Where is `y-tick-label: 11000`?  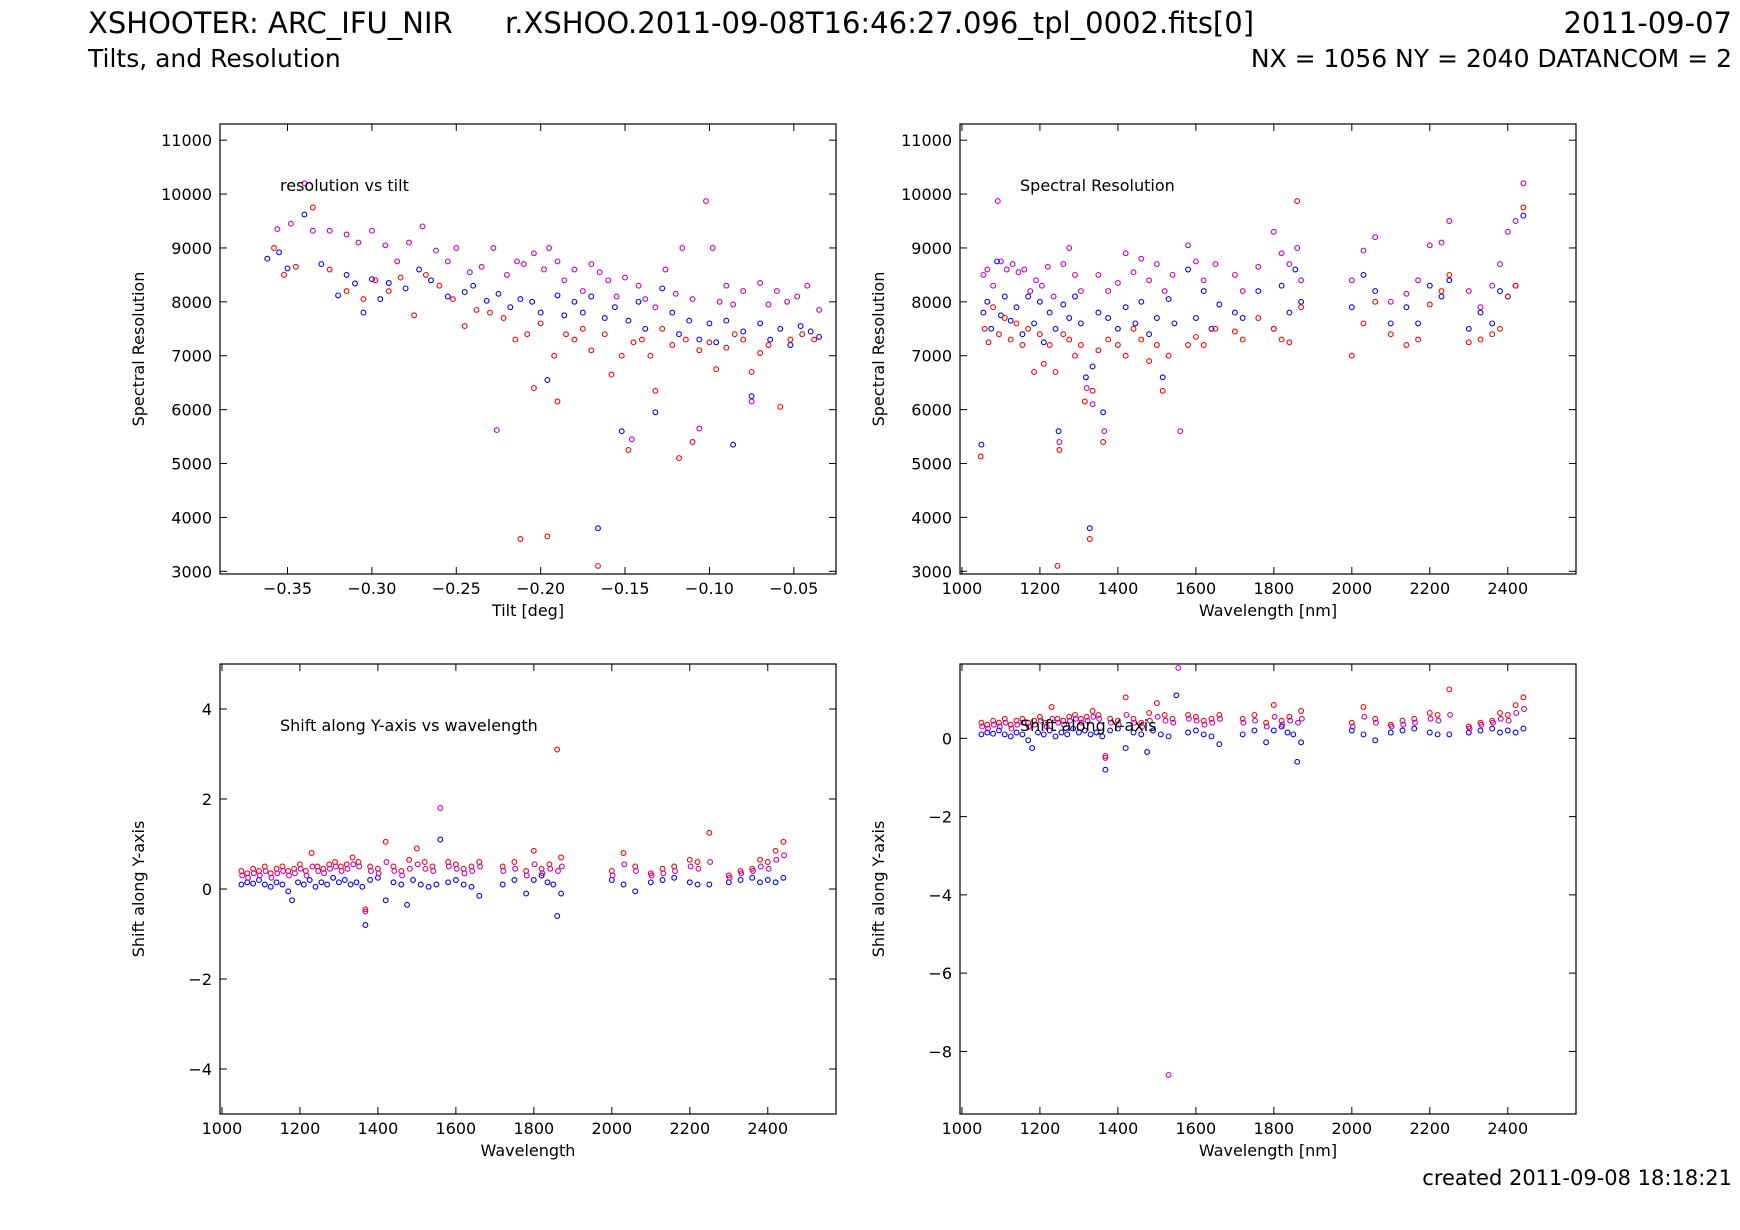
y-tick-label: 11000 is located at coordinates (186, 140).